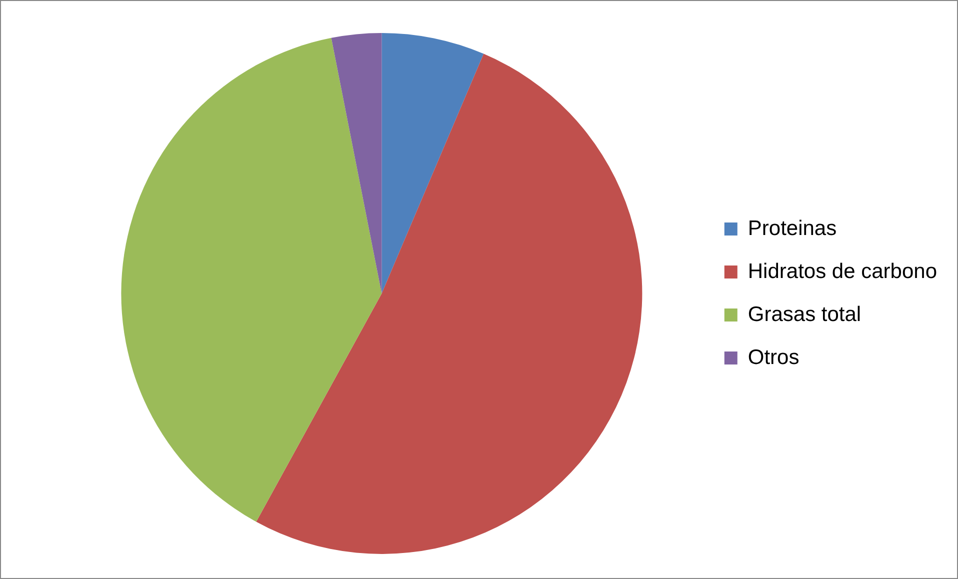 This screenshot has width=958, height=579. I want to click on legend-label: Proteinas, so click(792, 228).